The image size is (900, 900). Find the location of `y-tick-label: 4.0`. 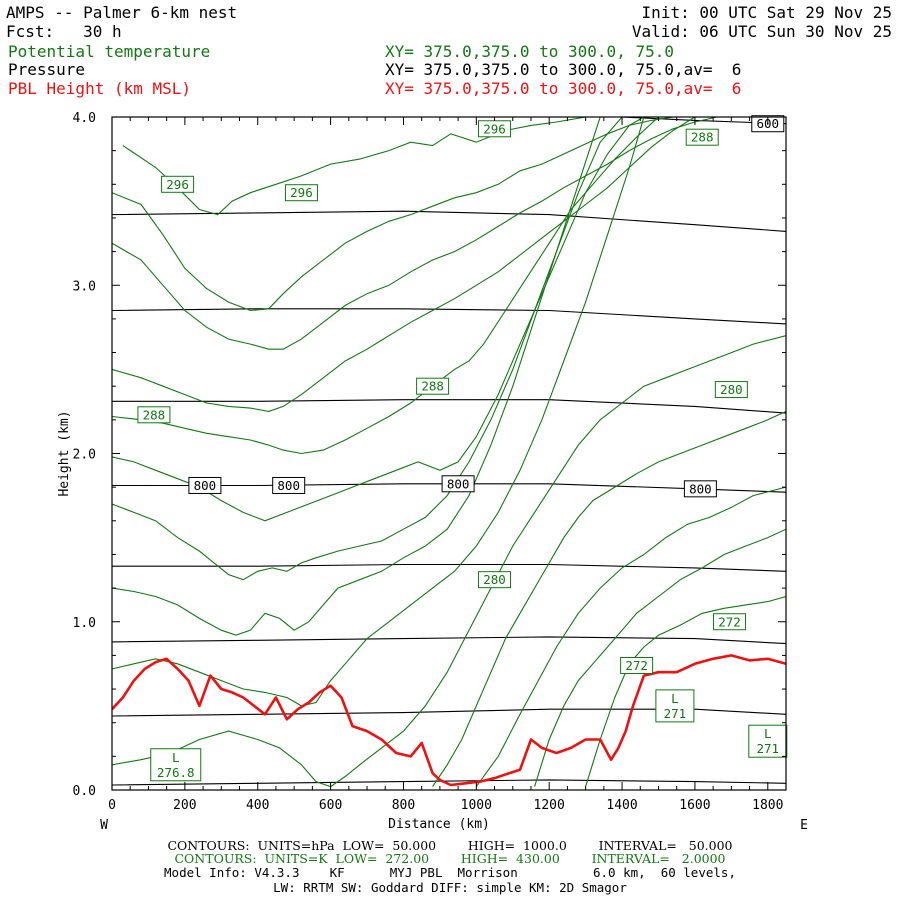

y-tick-label: 4.0 is located at coordinates (84, 118).